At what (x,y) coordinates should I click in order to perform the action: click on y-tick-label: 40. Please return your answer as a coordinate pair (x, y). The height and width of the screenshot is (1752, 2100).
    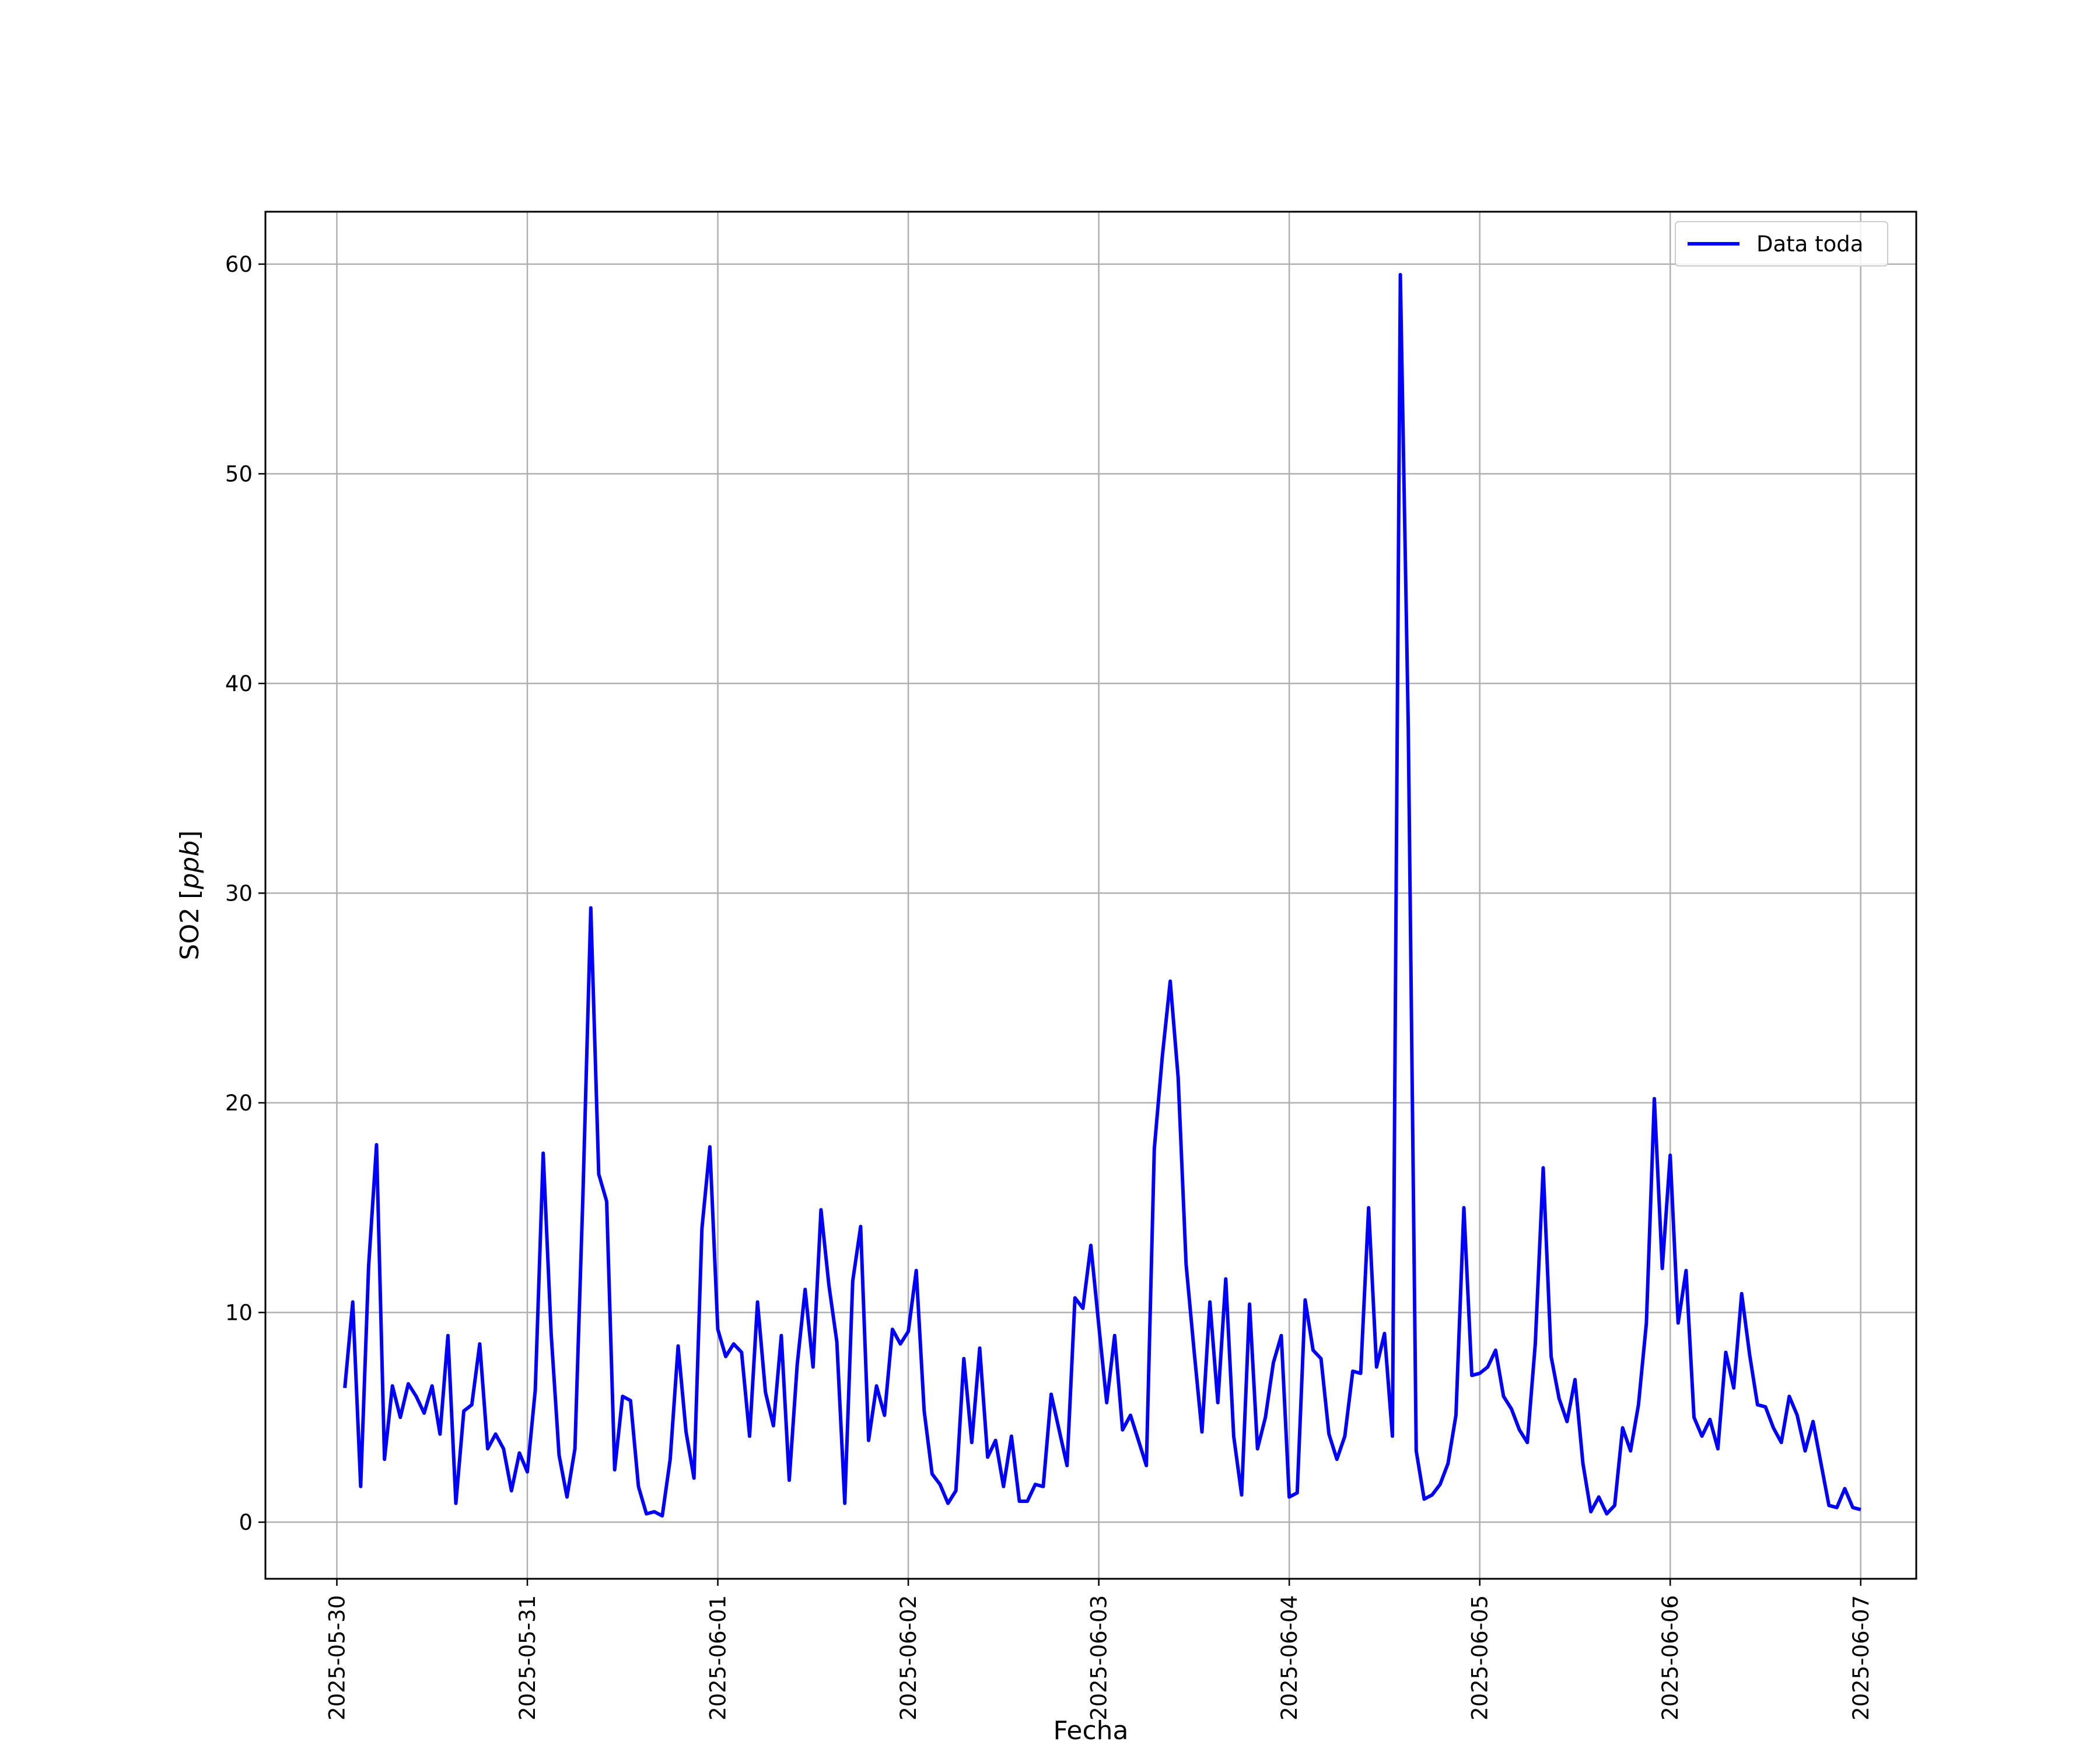
    Looking at the image, I should click on (239, 683).